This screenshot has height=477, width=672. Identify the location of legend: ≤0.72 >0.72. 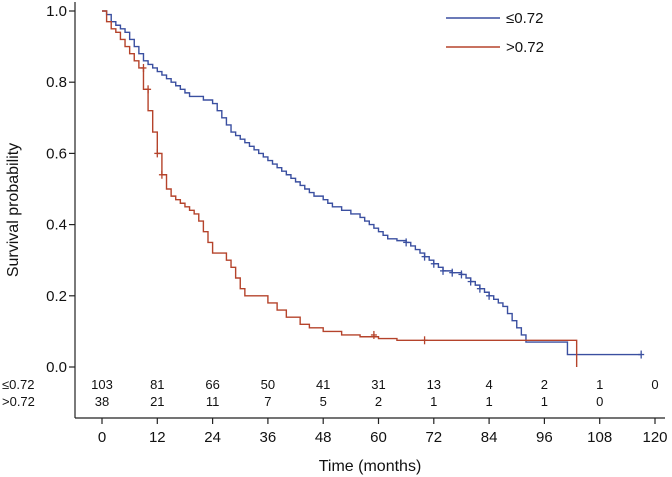
(495, 33).